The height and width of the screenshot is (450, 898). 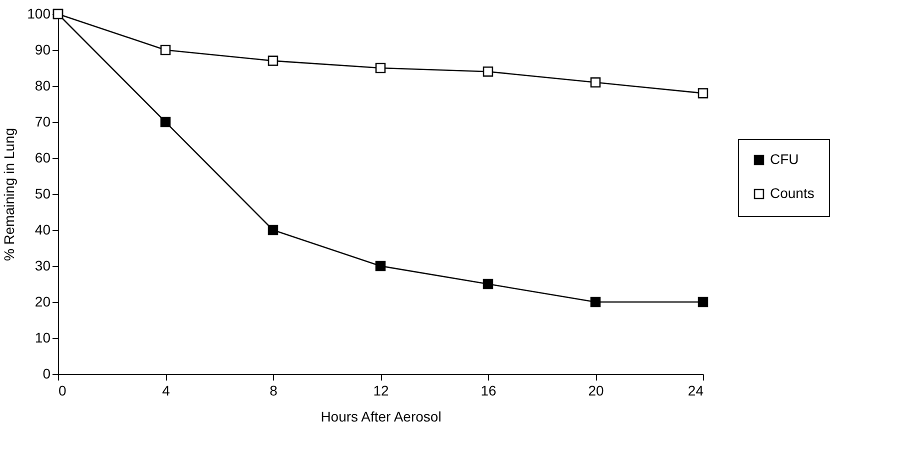 I want to click on y-tick-label: 70, so click(x=42, y=122).